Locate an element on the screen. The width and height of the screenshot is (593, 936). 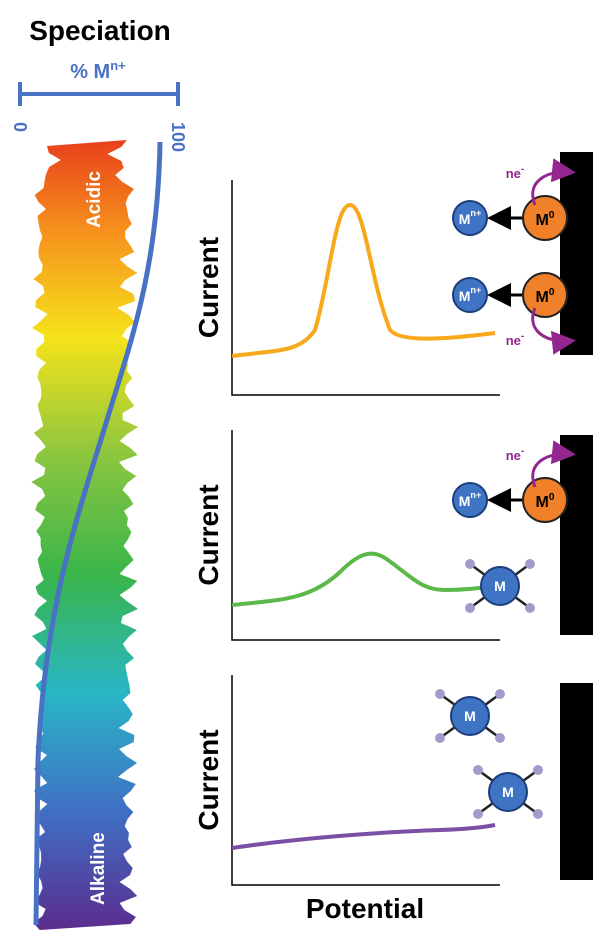
scale-label-sup: n+ is located at coordinates (118, 65).